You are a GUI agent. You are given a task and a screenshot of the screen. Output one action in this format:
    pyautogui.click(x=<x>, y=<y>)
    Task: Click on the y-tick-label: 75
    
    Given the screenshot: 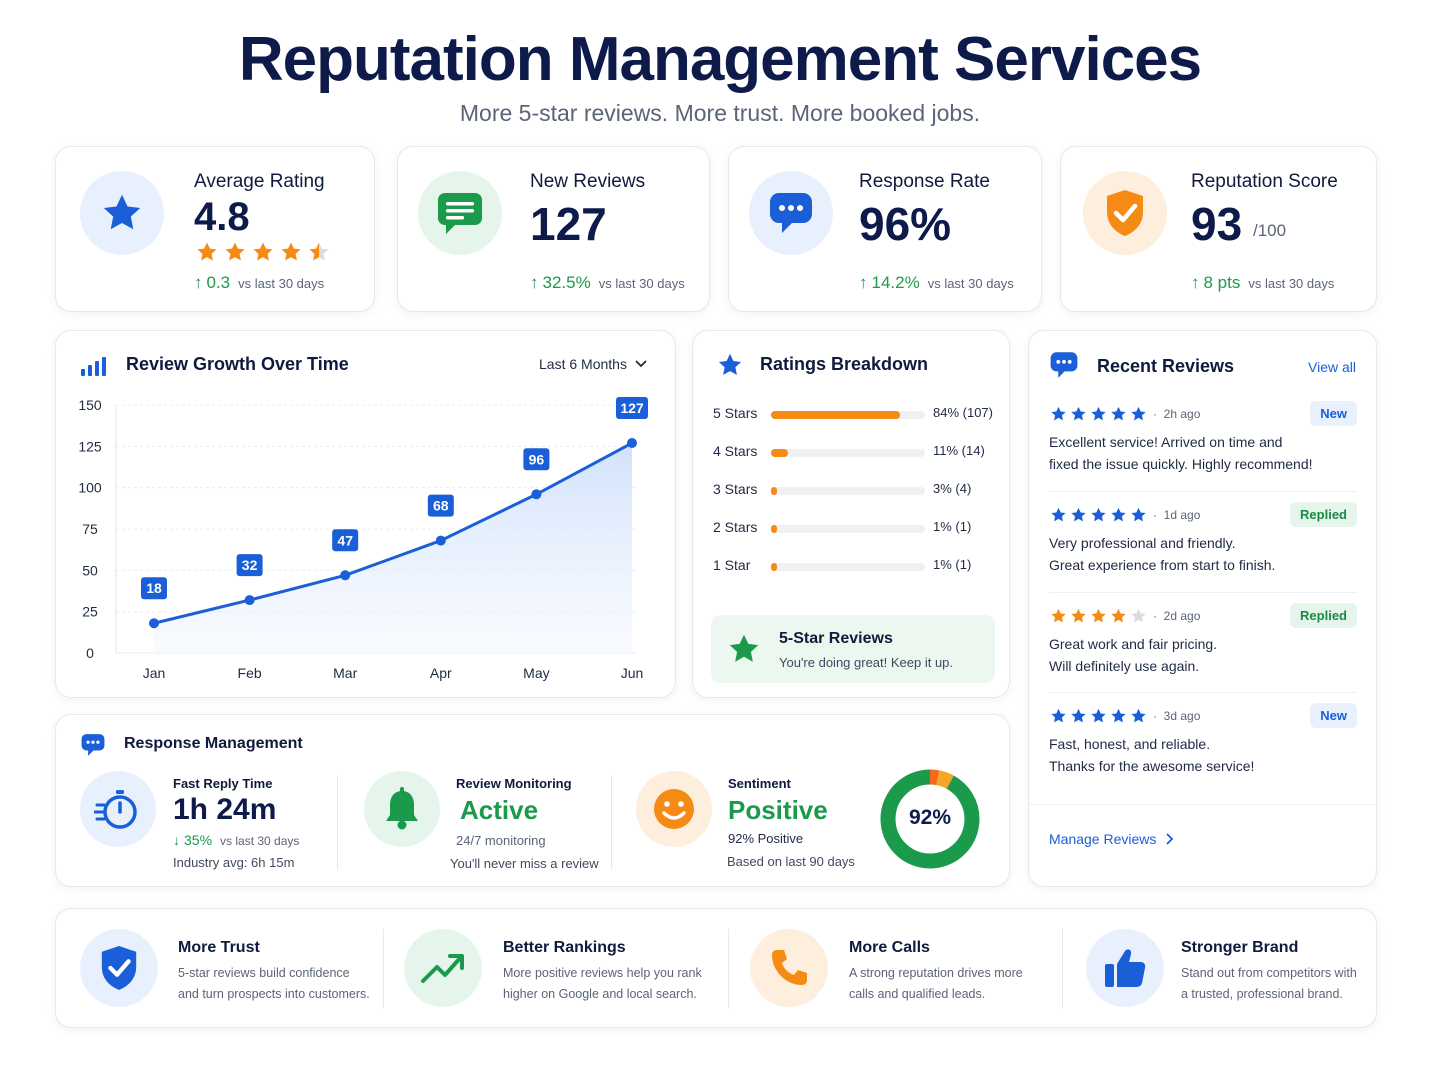 What is the action you would take?
    pyautogui.click(x=90, y=529)
    